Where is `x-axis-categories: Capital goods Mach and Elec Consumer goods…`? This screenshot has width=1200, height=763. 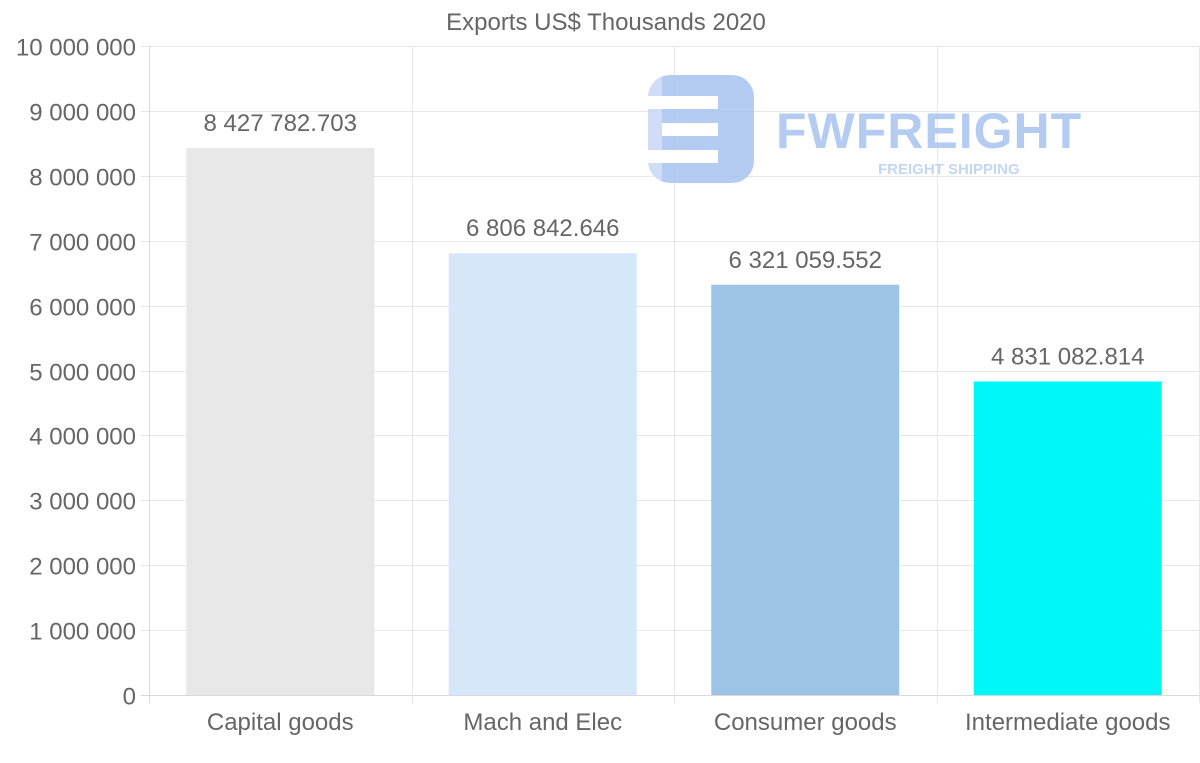 x-axis-categories: Capital goods Mach and Elec Consumer goods… is located at coordinates (689, 722).